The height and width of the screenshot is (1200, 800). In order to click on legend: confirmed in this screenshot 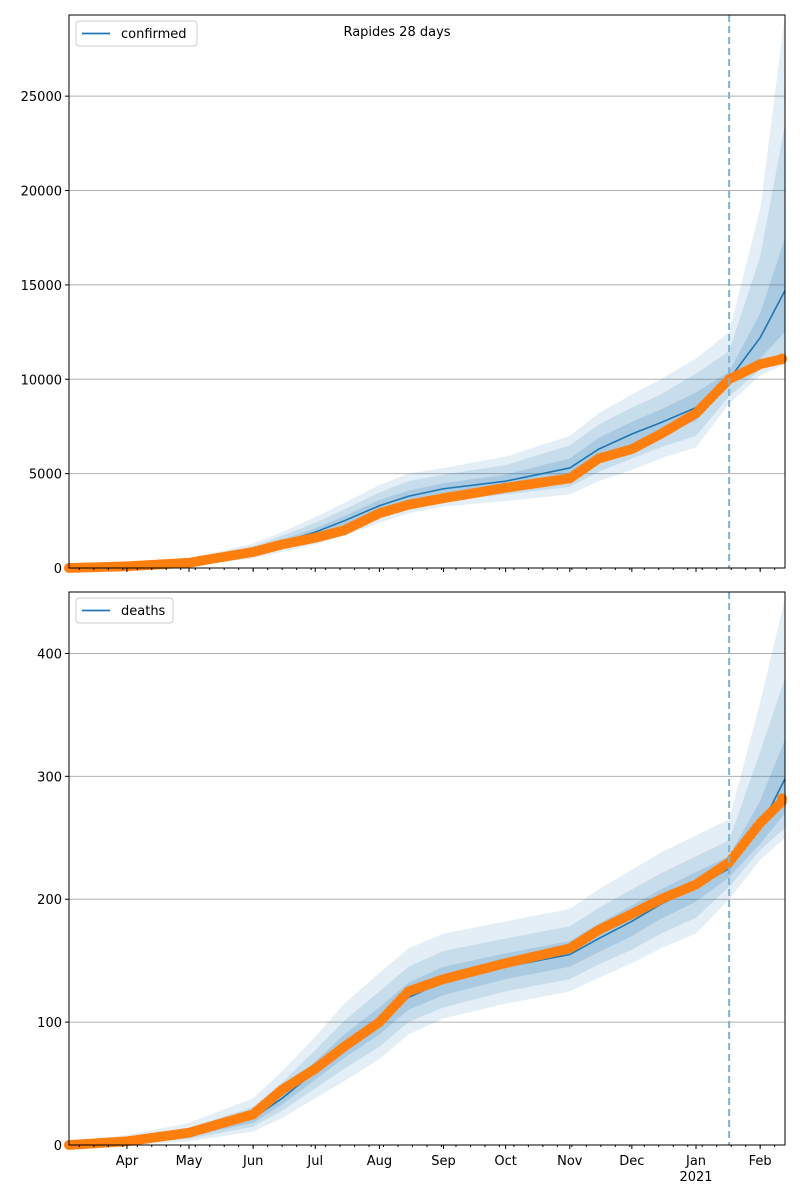, I will do `click(136, 33)`.